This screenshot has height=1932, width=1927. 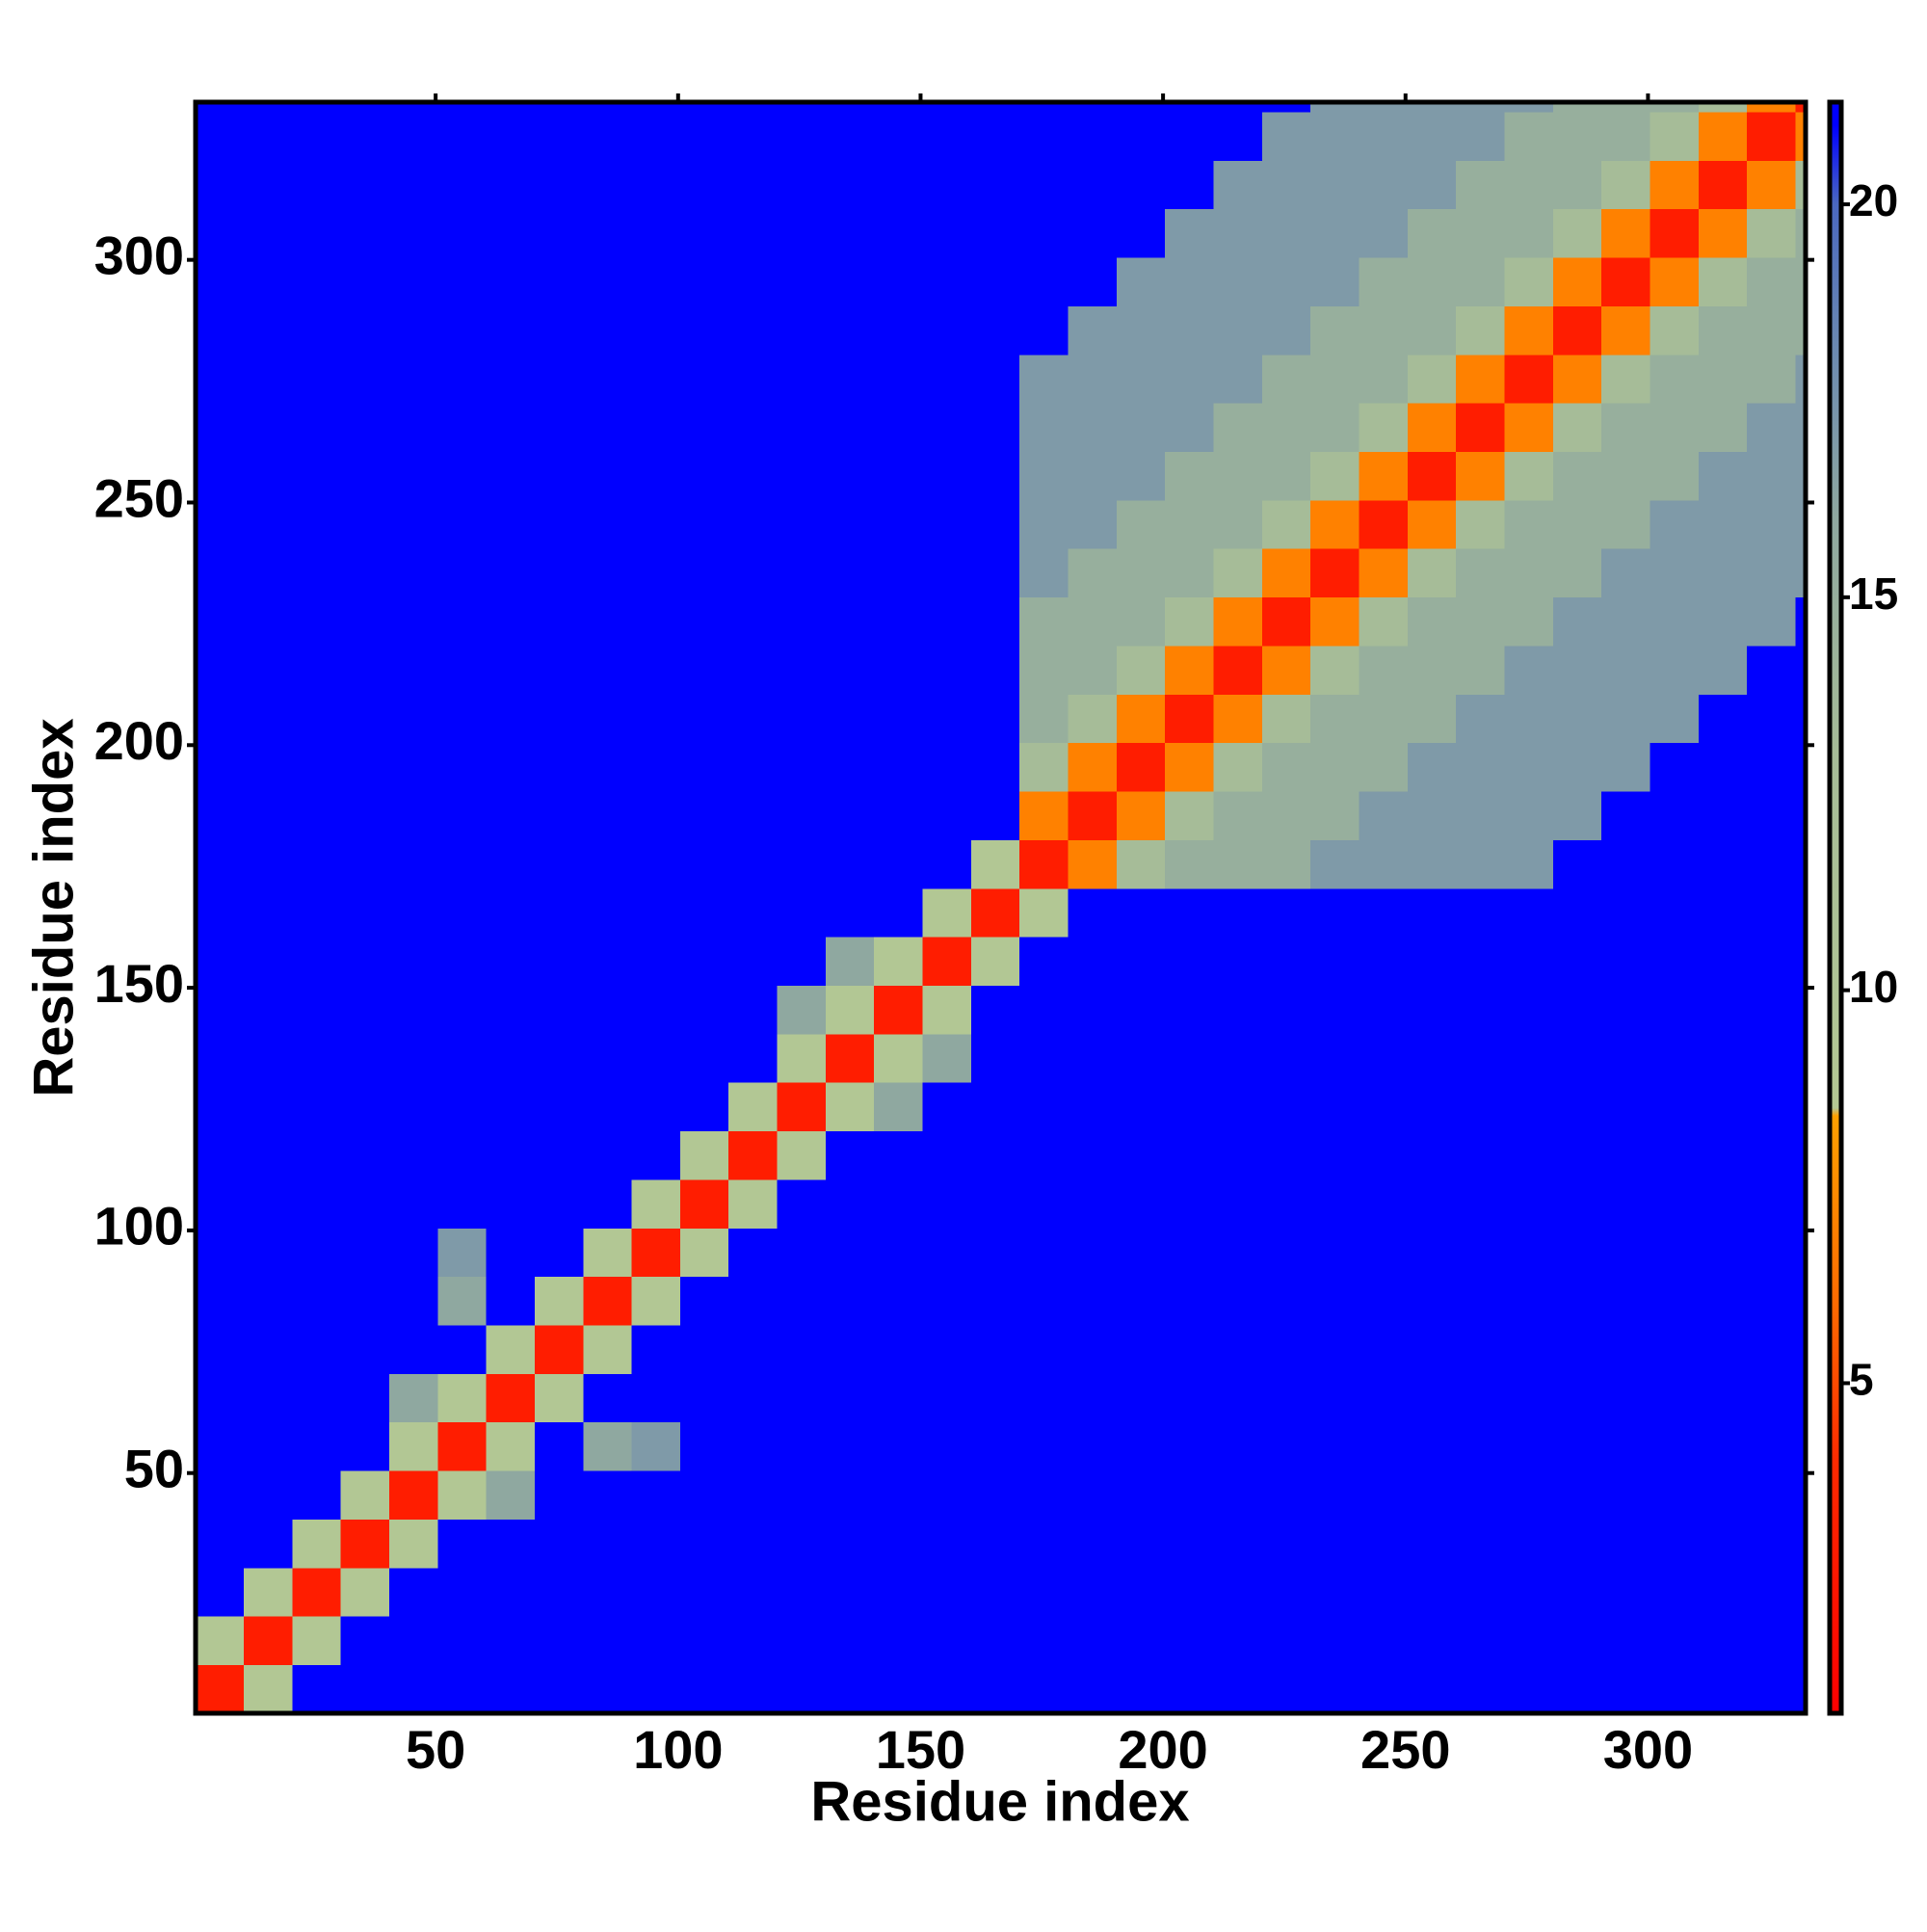 What do you see at coordinates (1405, 1749) in the screenshot?
I see `x-tick-label: 250` at bounding box center [1405, 1749].